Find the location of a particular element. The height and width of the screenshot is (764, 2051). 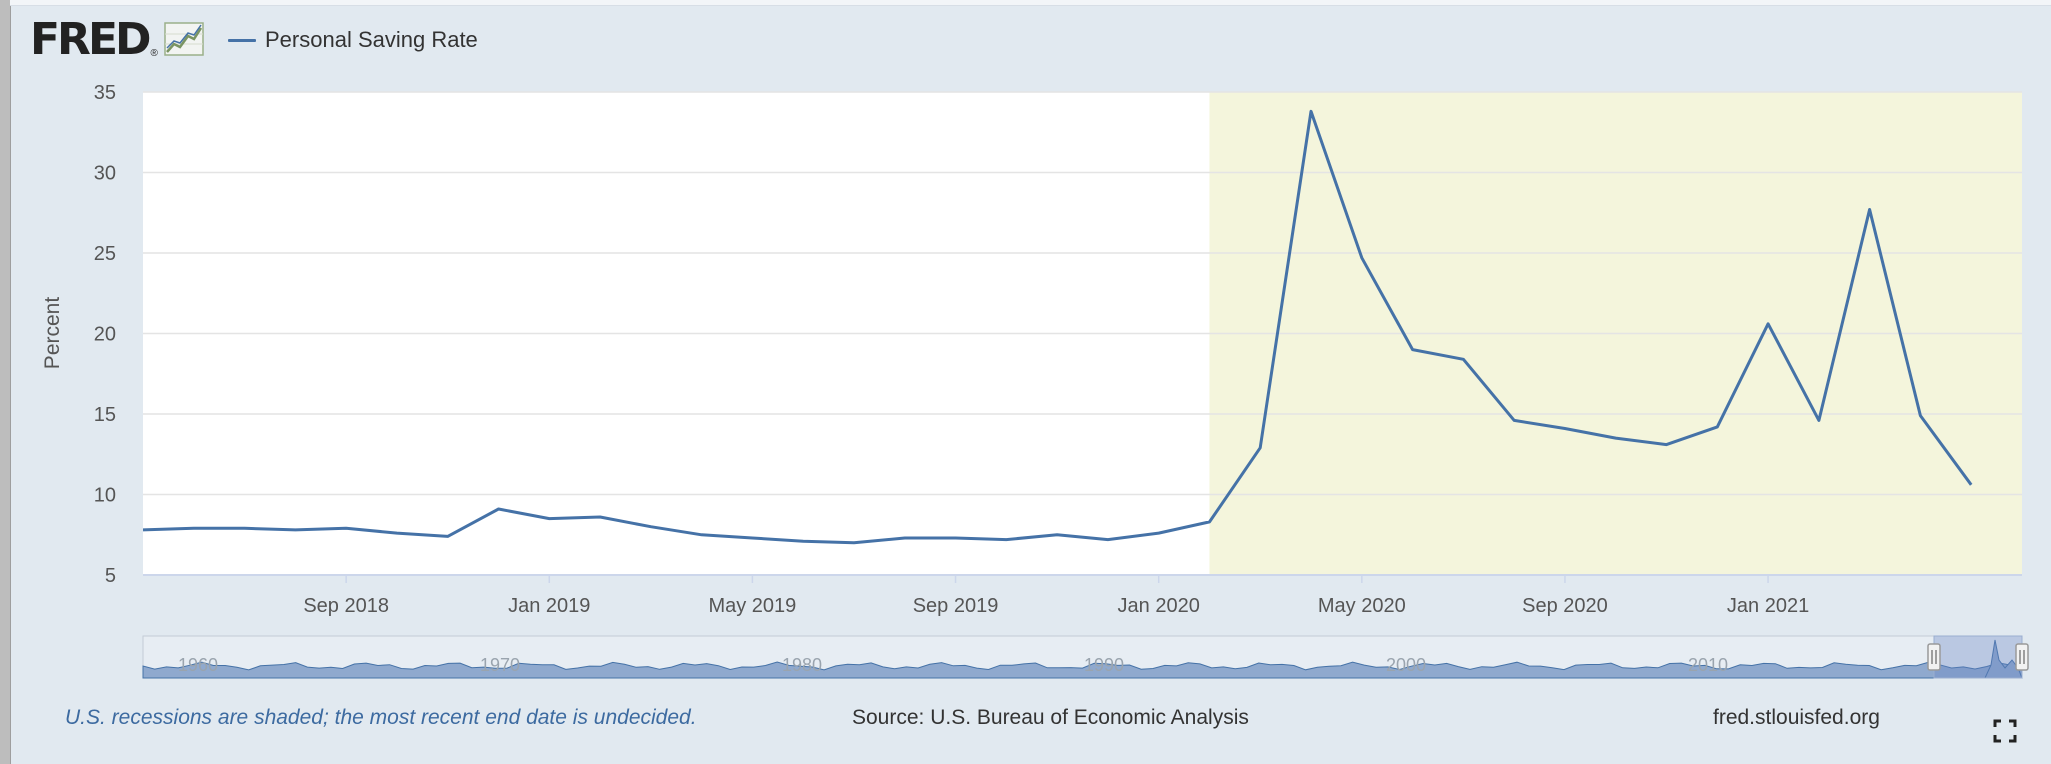

navigator-selection is located at coordinates (1978, 657).